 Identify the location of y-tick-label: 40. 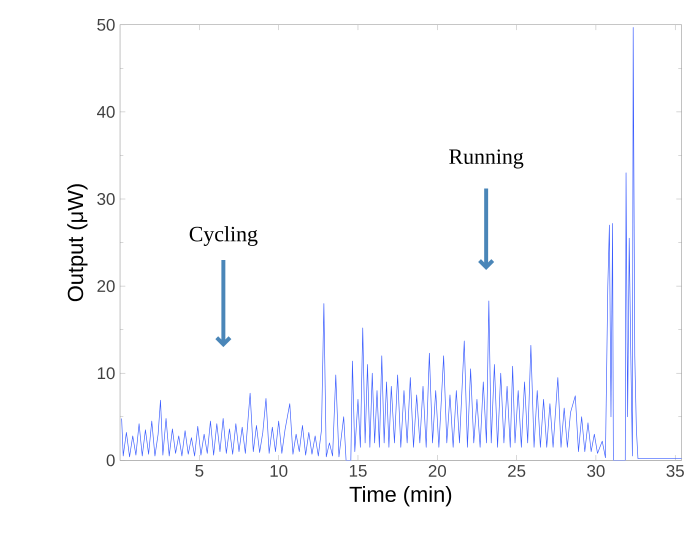
(106, 112).